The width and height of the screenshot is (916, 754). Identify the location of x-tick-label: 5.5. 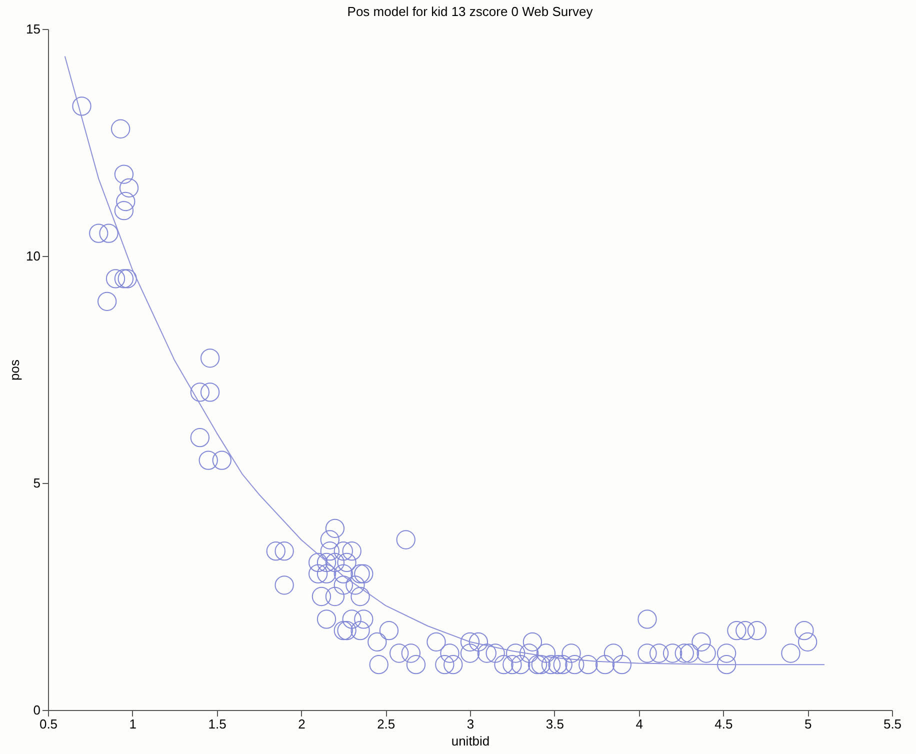
(892, 724).